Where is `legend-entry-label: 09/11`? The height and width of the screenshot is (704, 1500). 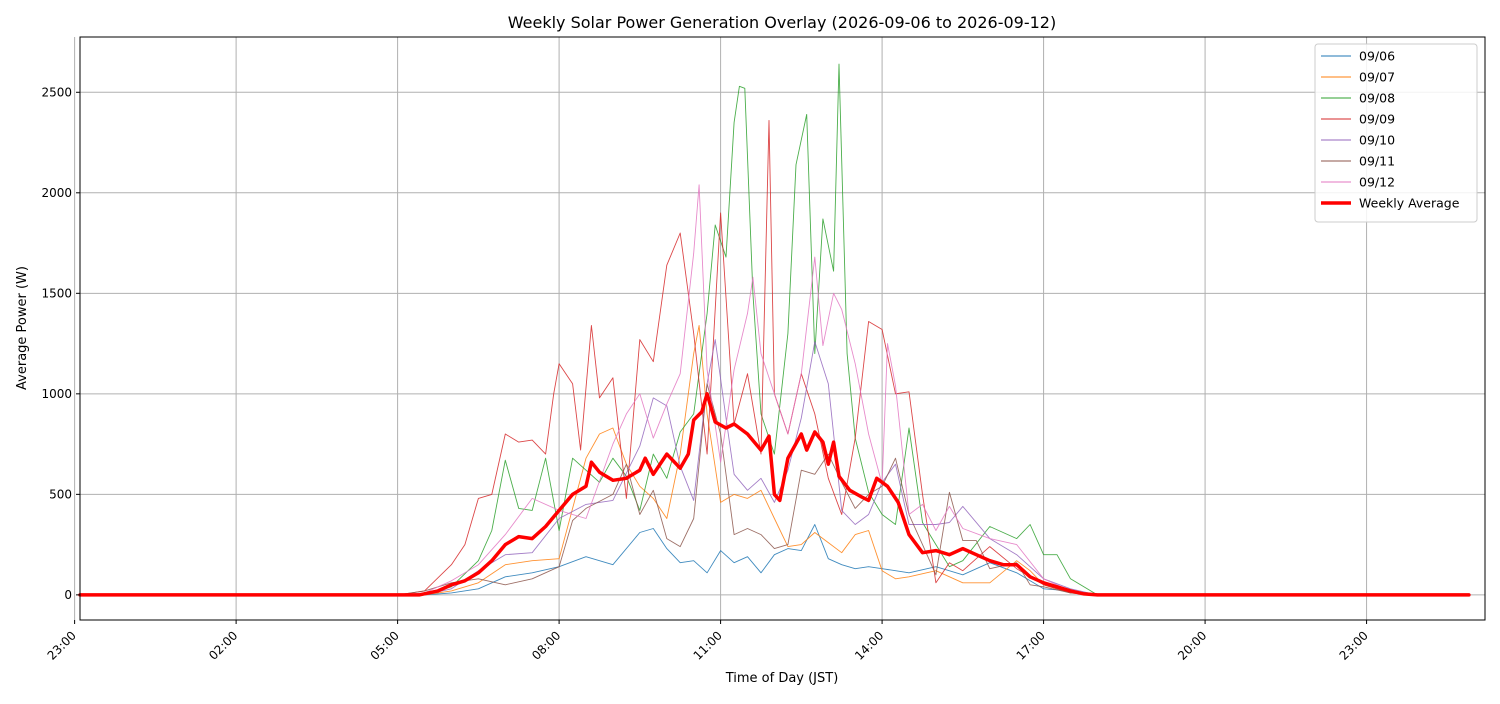 legend-entry-label: 09/11 is located at coordinates (1377, 161).